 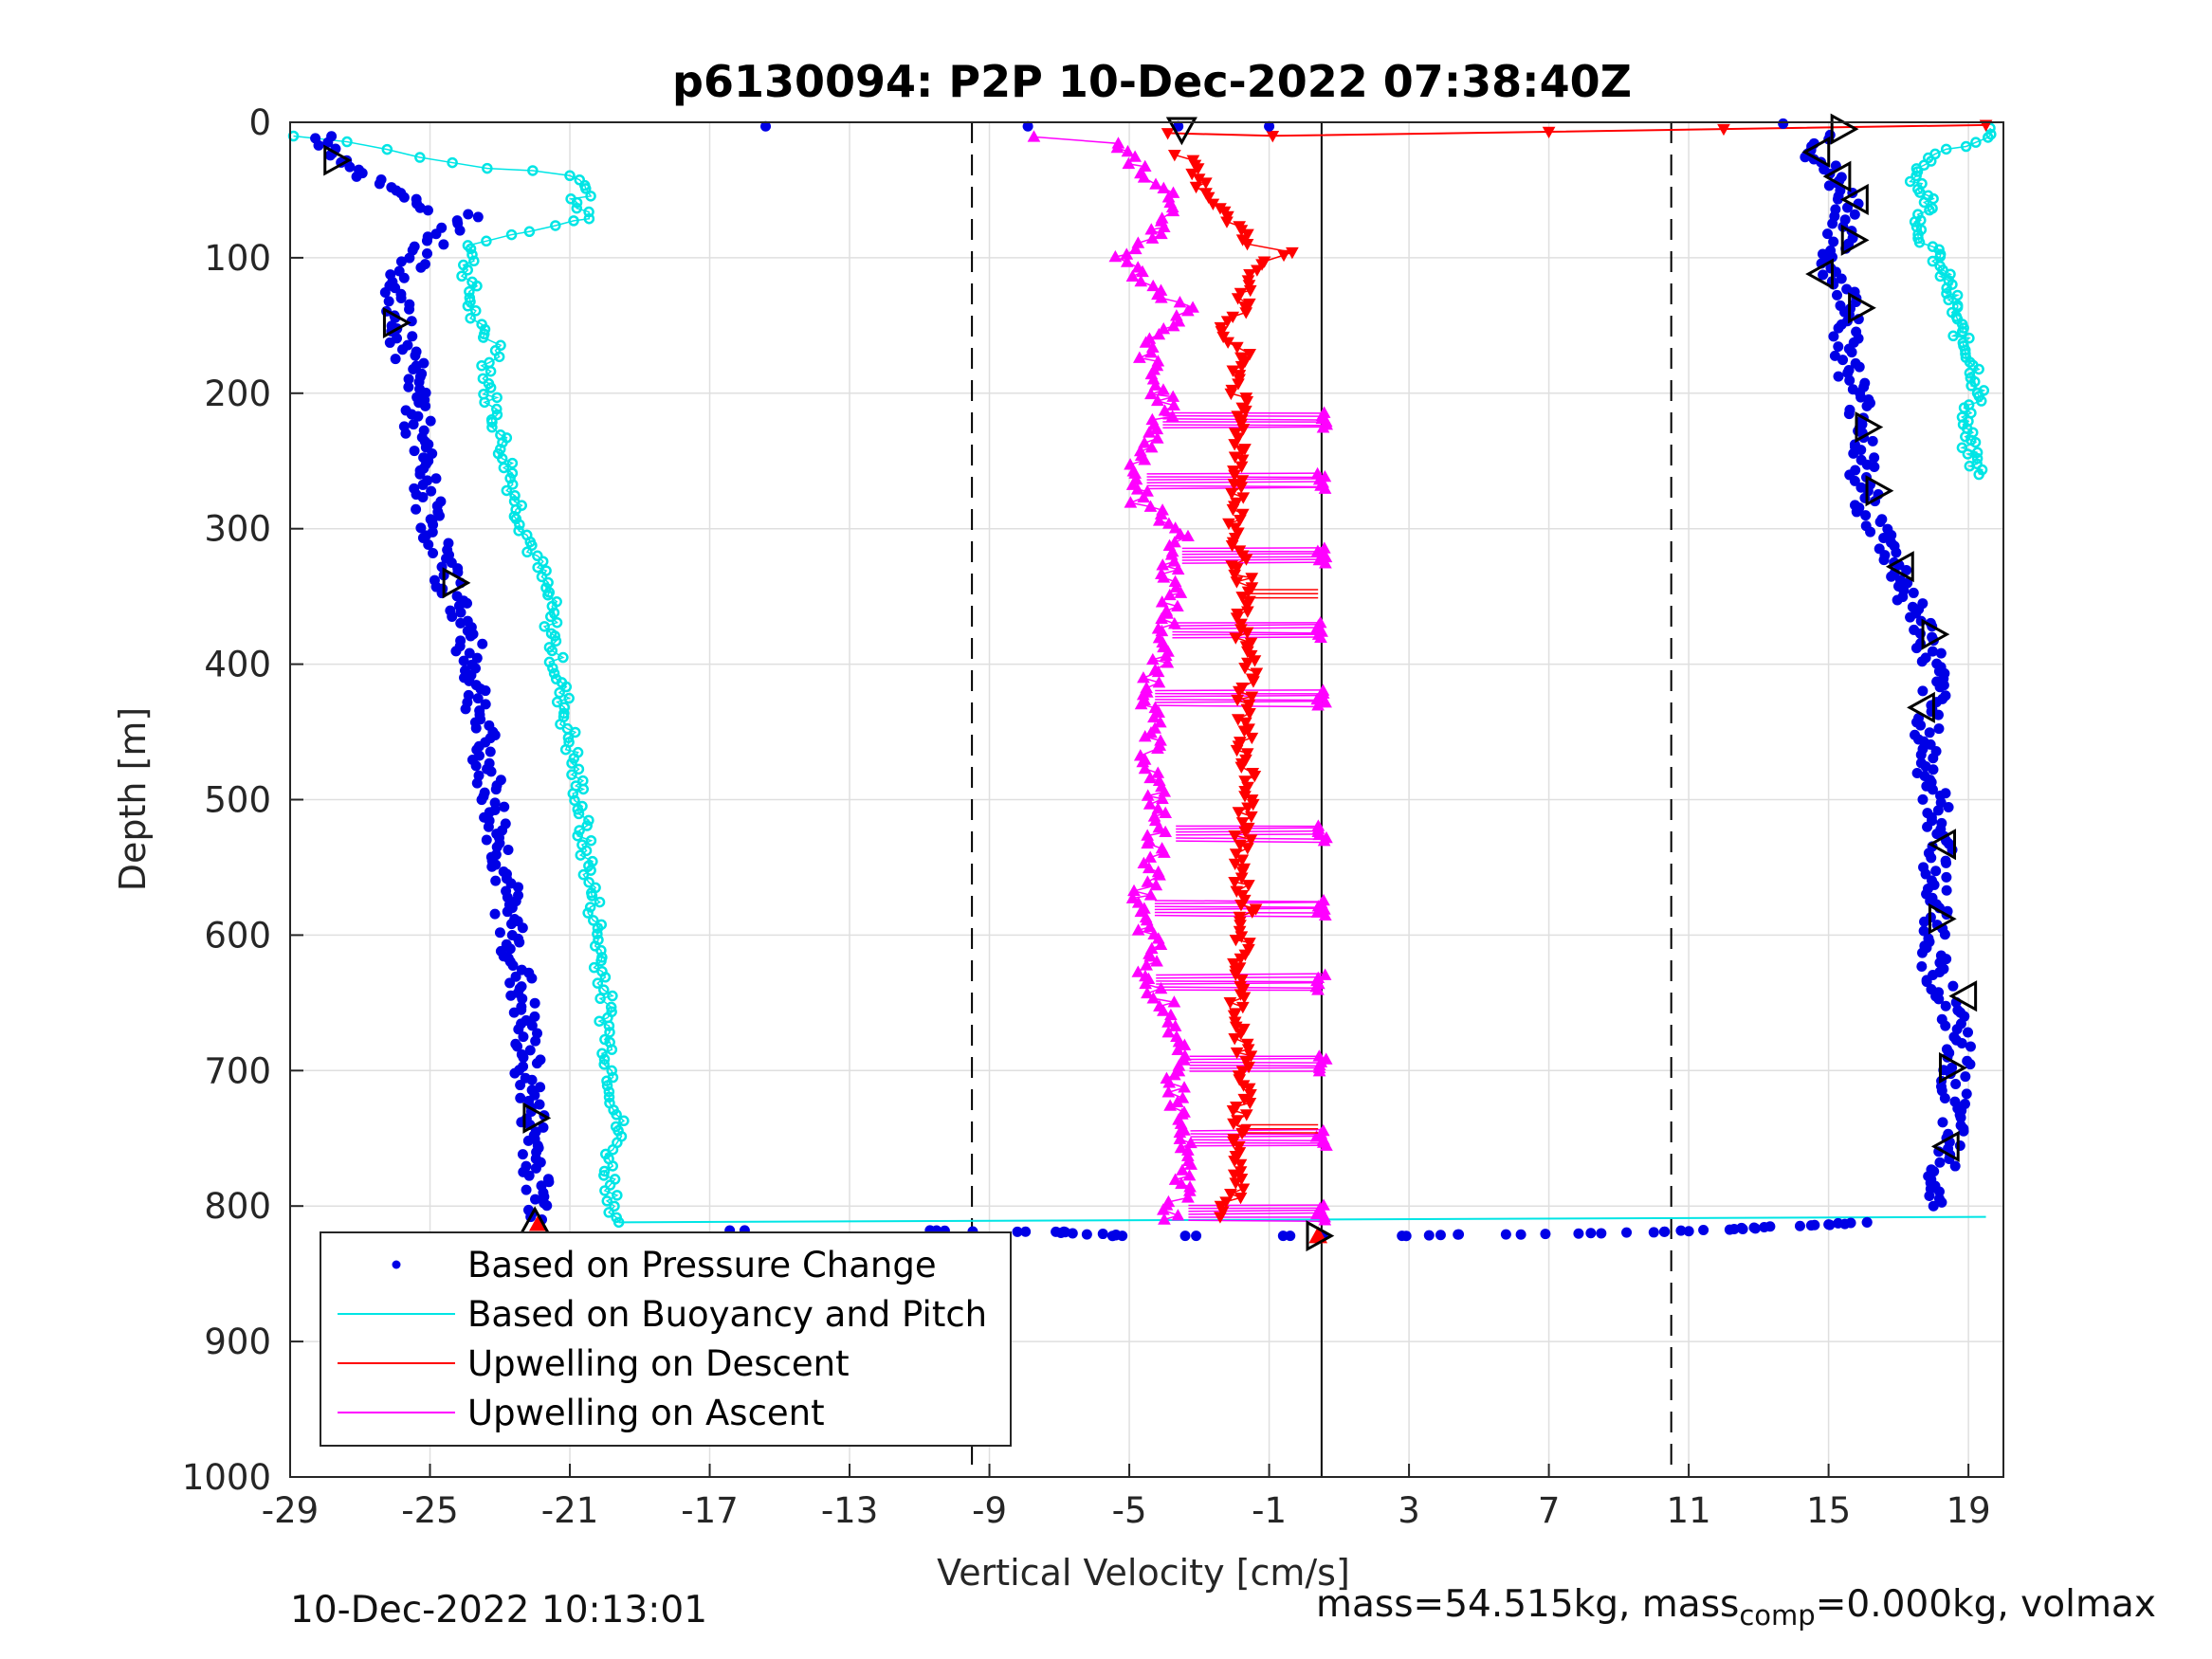 What do you see at coordinates (658, 1363) in the screenshot?
I see `legend-label: Upwelling on Descent` at bounding box center [658, 1363].